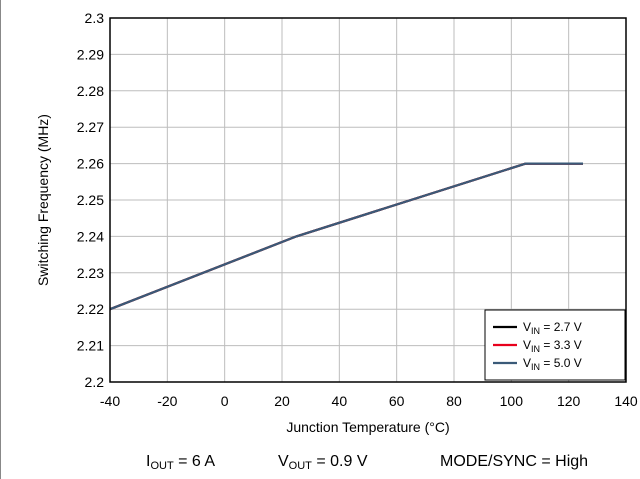 Image resolution: width=640 pixels, height=479 pixels. Describe the element at coordinates (626, 401) in the screenshot. I see `x-tick-label: 140` at that location.